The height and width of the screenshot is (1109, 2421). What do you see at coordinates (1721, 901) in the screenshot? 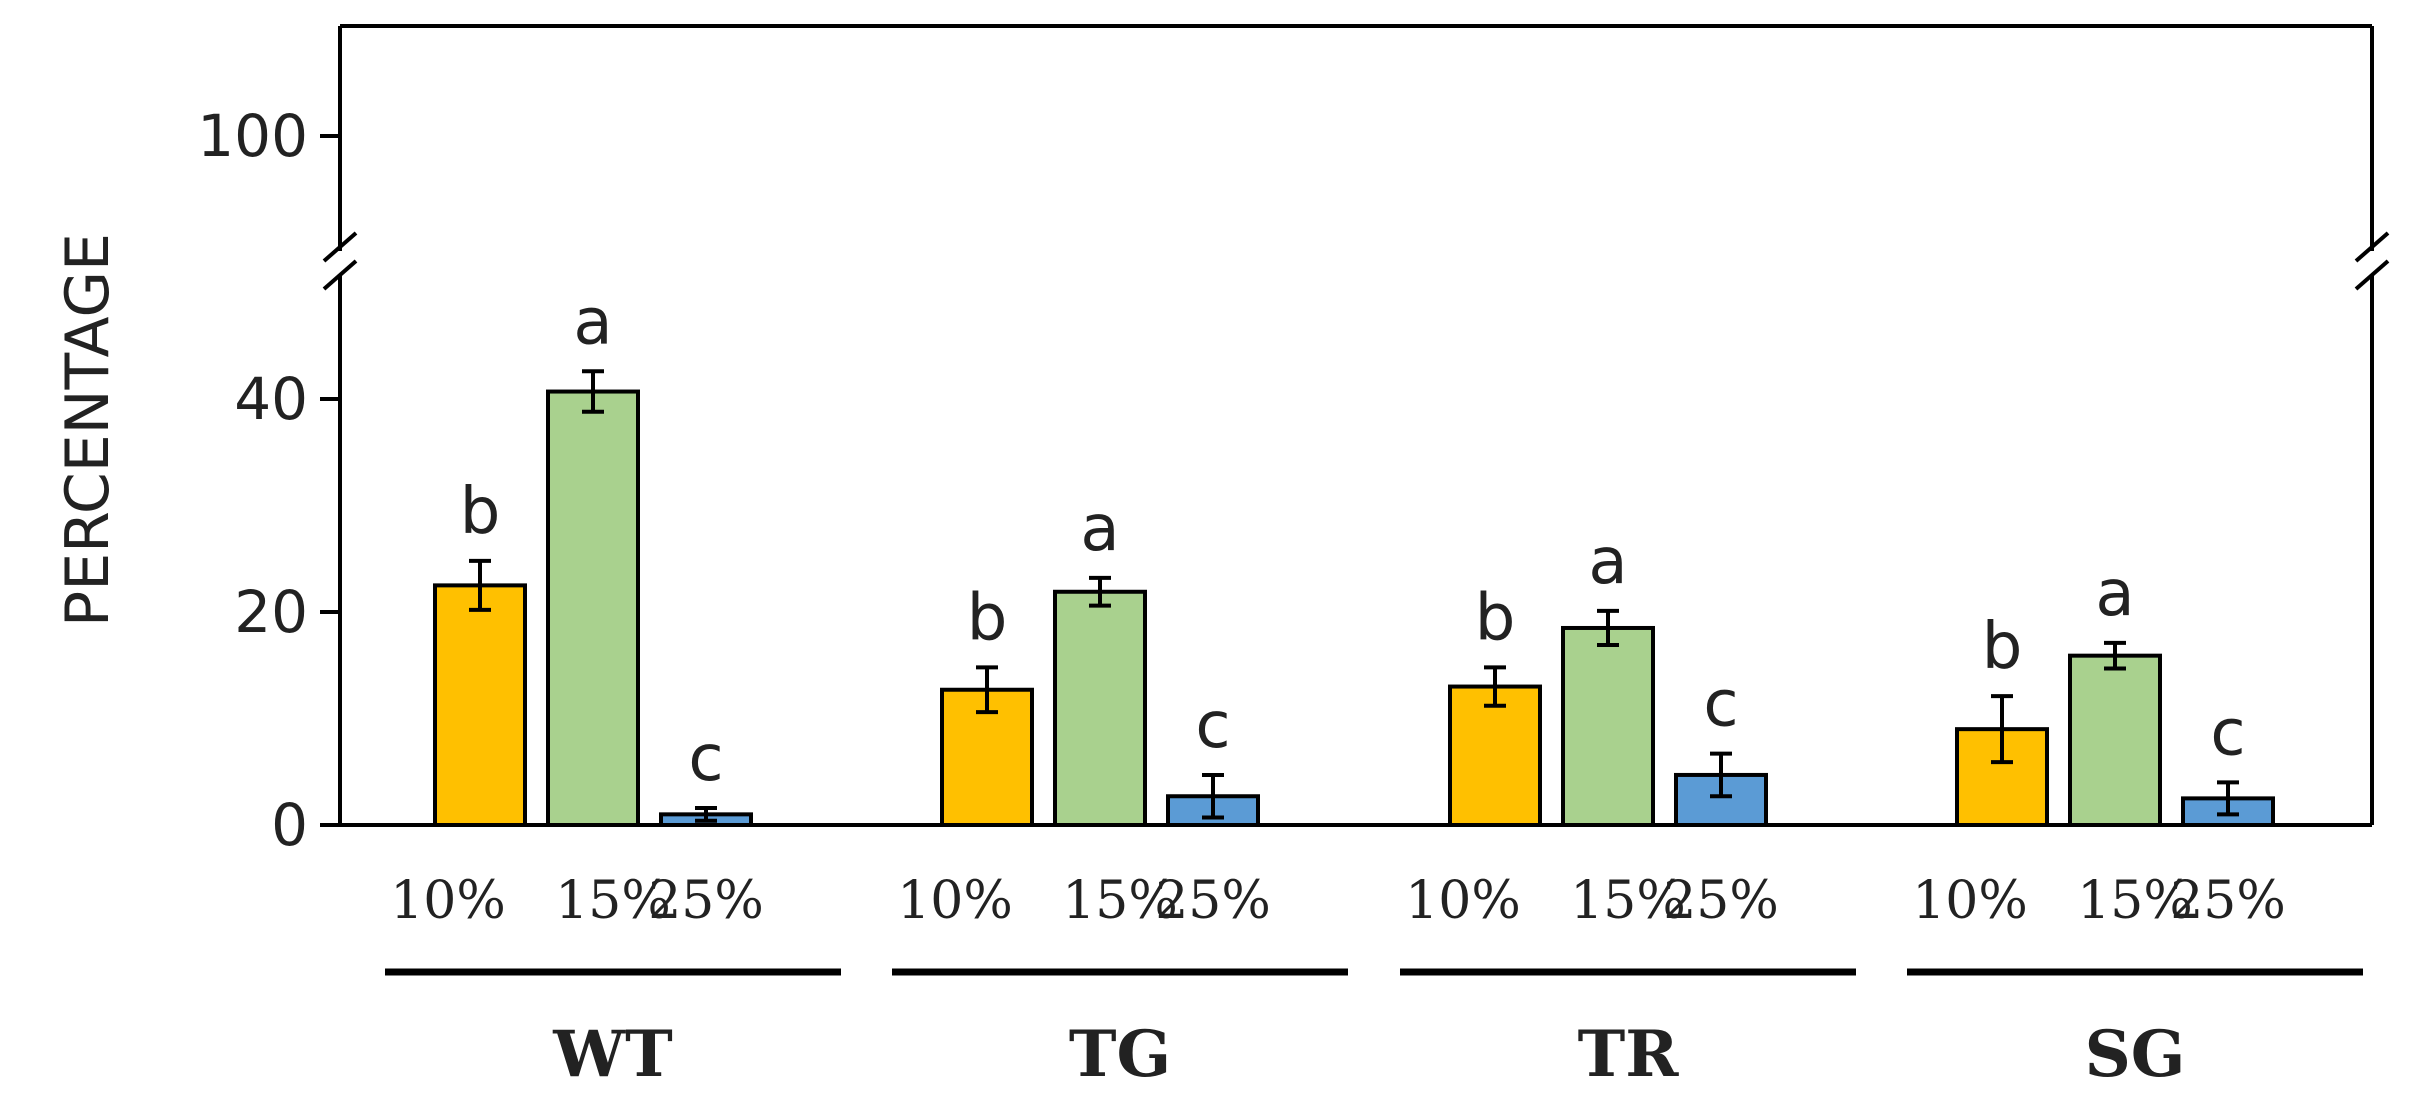
I see `category-label-tr-2: 25%` at bounding box center [1721, 901].